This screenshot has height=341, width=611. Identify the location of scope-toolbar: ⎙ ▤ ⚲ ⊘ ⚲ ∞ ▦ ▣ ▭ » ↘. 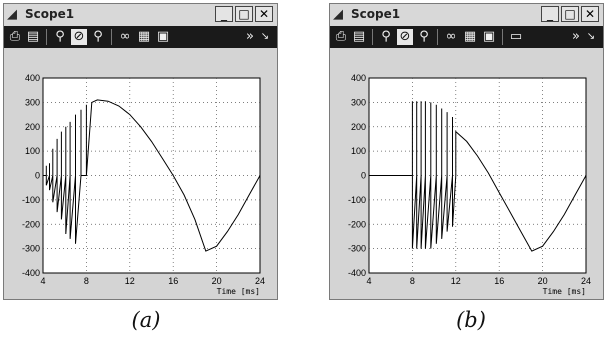
(466, 37).